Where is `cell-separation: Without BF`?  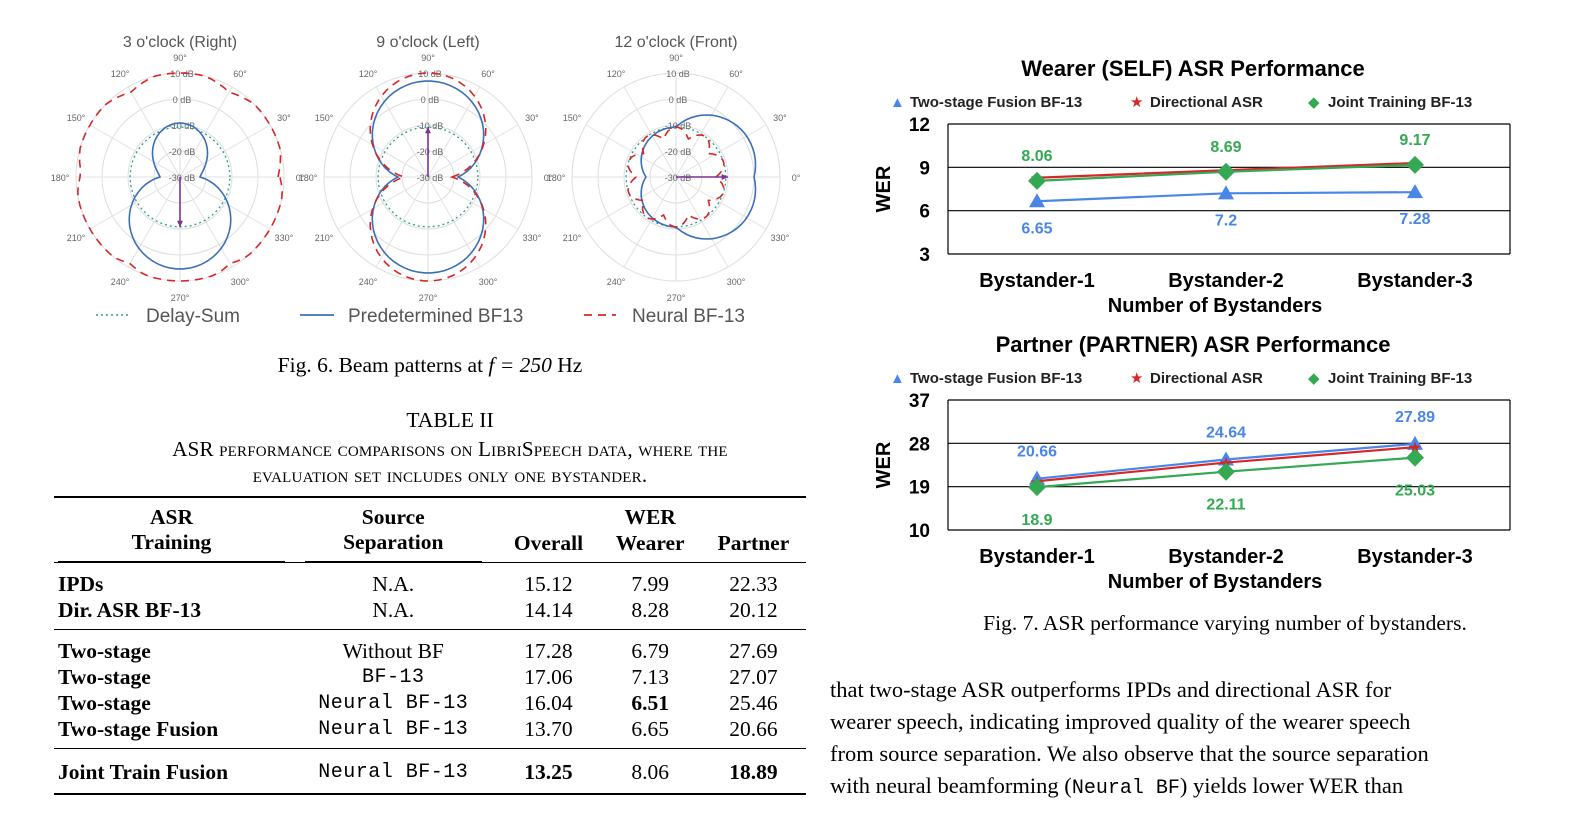
cell-separation: Without BF is located at coordinates (393, 650).